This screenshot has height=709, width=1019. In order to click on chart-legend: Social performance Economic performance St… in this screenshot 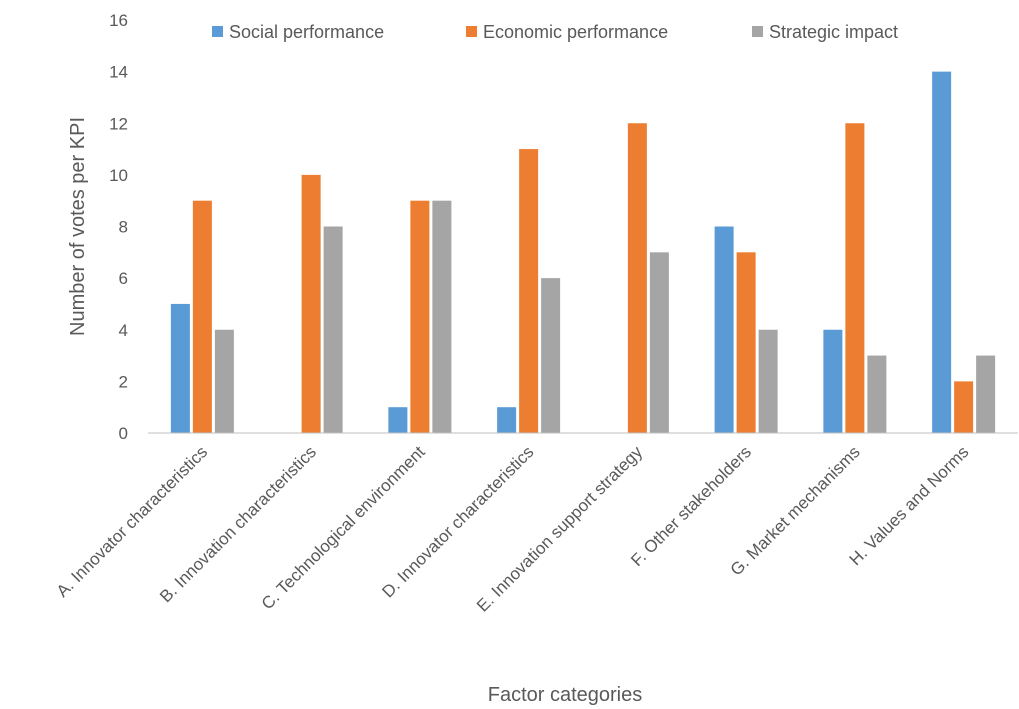, I will do `click(555, 32)`.